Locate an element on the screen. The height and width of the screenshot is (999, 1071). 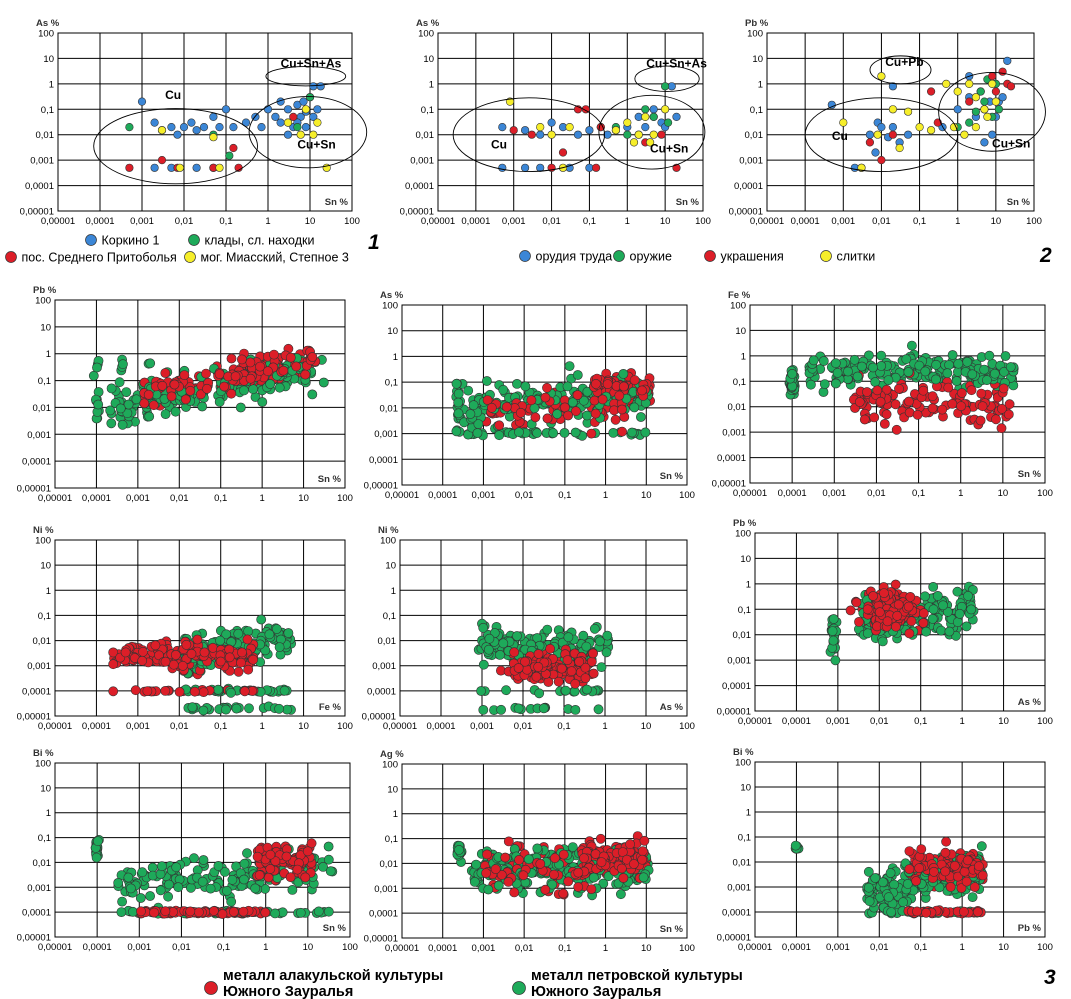
plot-frame is located at coordinates (205, 122).